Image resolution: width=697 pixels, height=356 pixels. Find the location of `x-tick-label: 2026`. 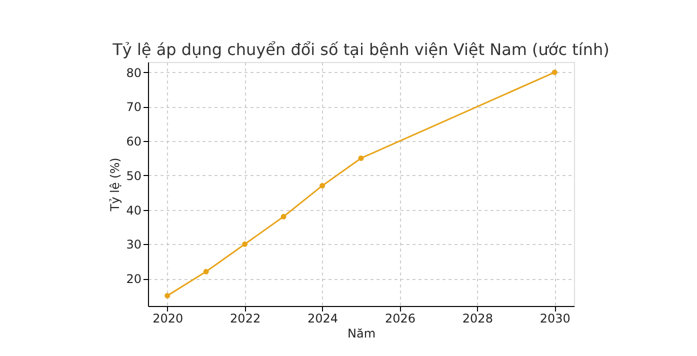

x-tick-label: 2026 is located at coordinates (400, 319).